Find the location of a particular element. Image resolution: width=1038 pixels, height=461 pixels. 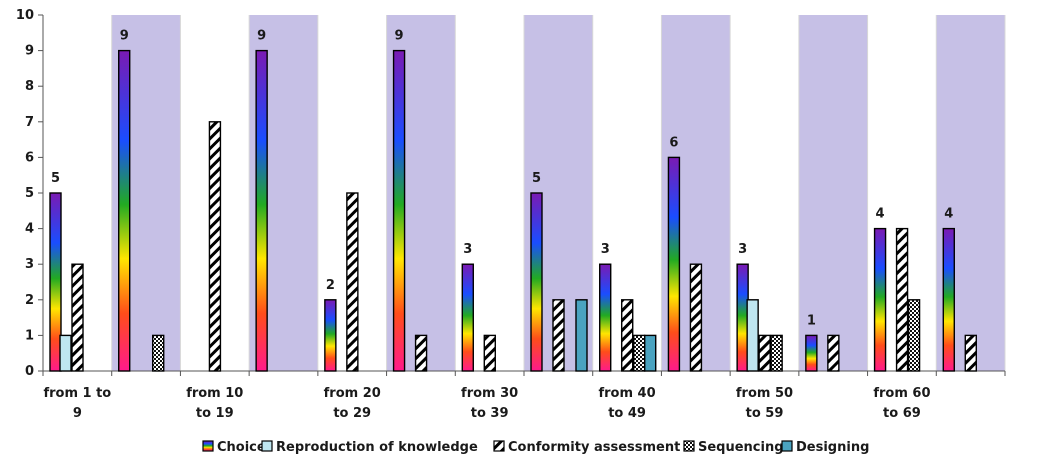

y-tick-label: 10 is located at coordinates (25, 15).